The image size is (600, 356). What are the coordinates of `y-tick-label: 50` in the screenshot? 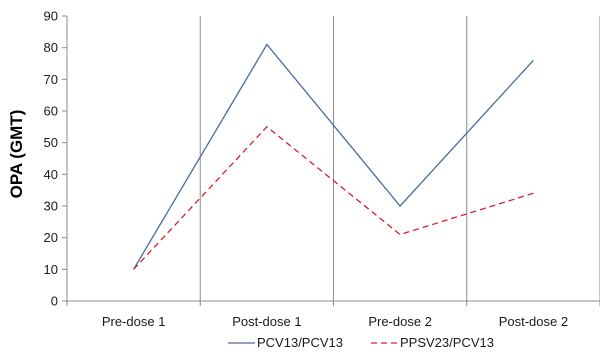 It's located at (51, 142).